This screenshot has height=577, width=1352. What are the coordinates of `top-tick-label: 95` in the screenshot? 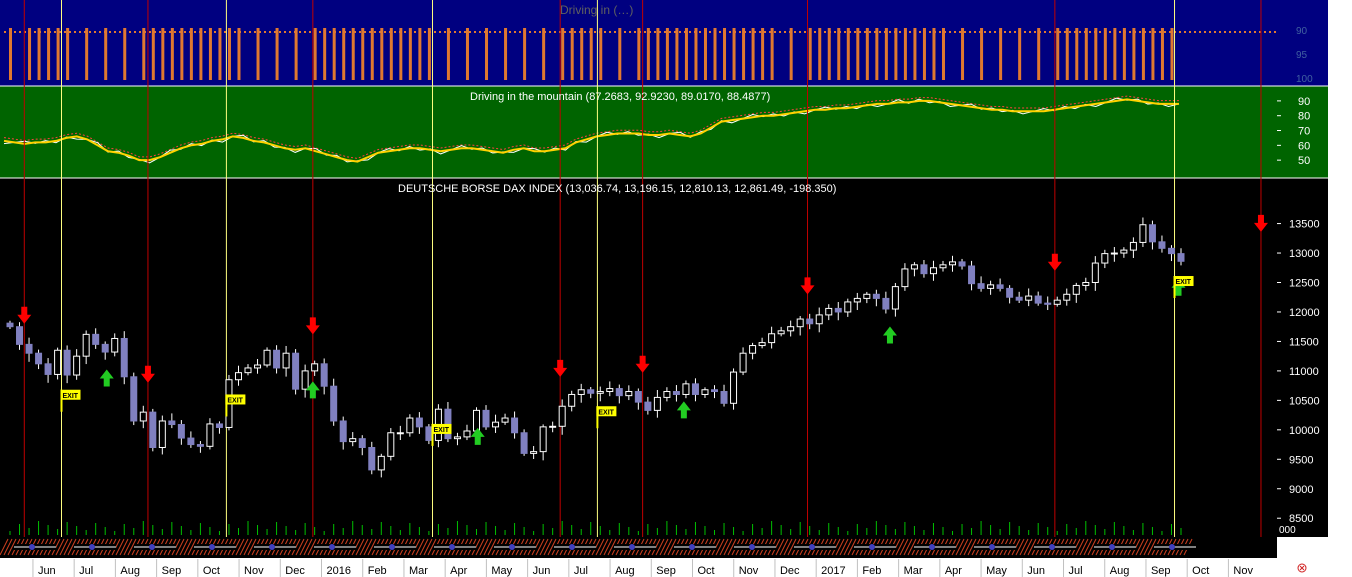 It's located at (1302, 55).